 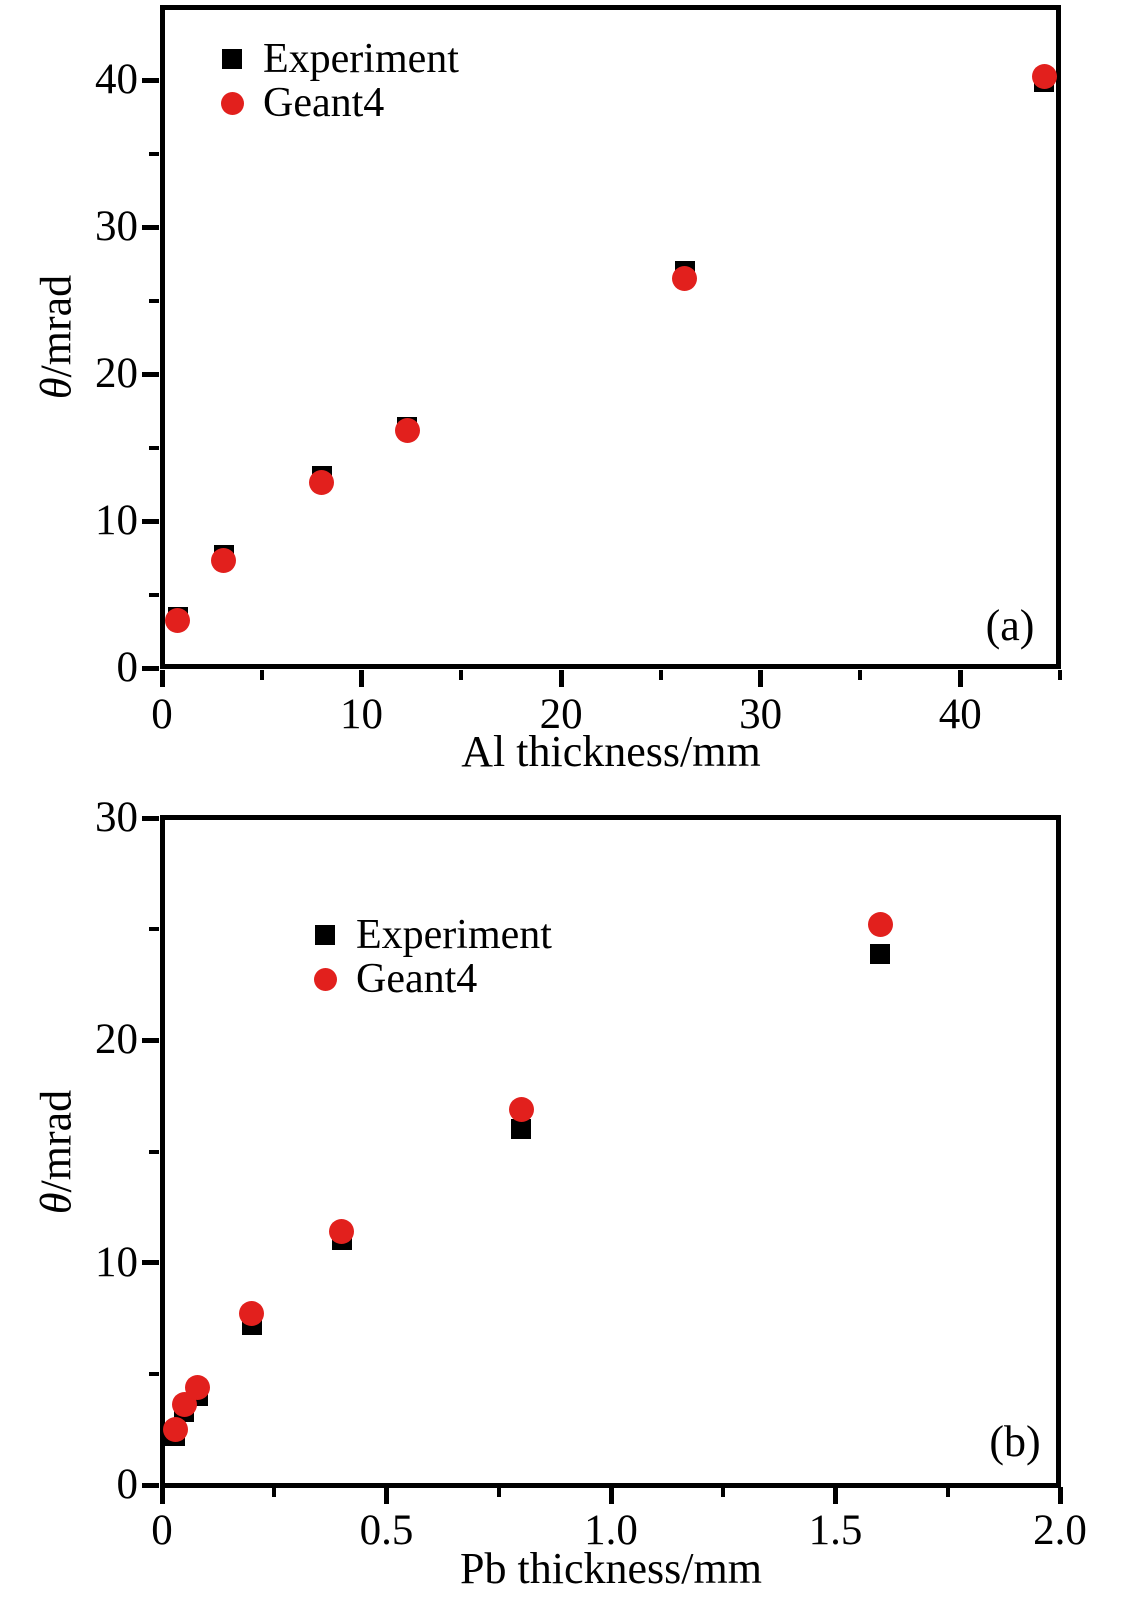 What do you see at coordinates (1015, 1441) in the screenshot?
I see `panel-annotation-b: (b)` at bounding box center [1015, 1441].